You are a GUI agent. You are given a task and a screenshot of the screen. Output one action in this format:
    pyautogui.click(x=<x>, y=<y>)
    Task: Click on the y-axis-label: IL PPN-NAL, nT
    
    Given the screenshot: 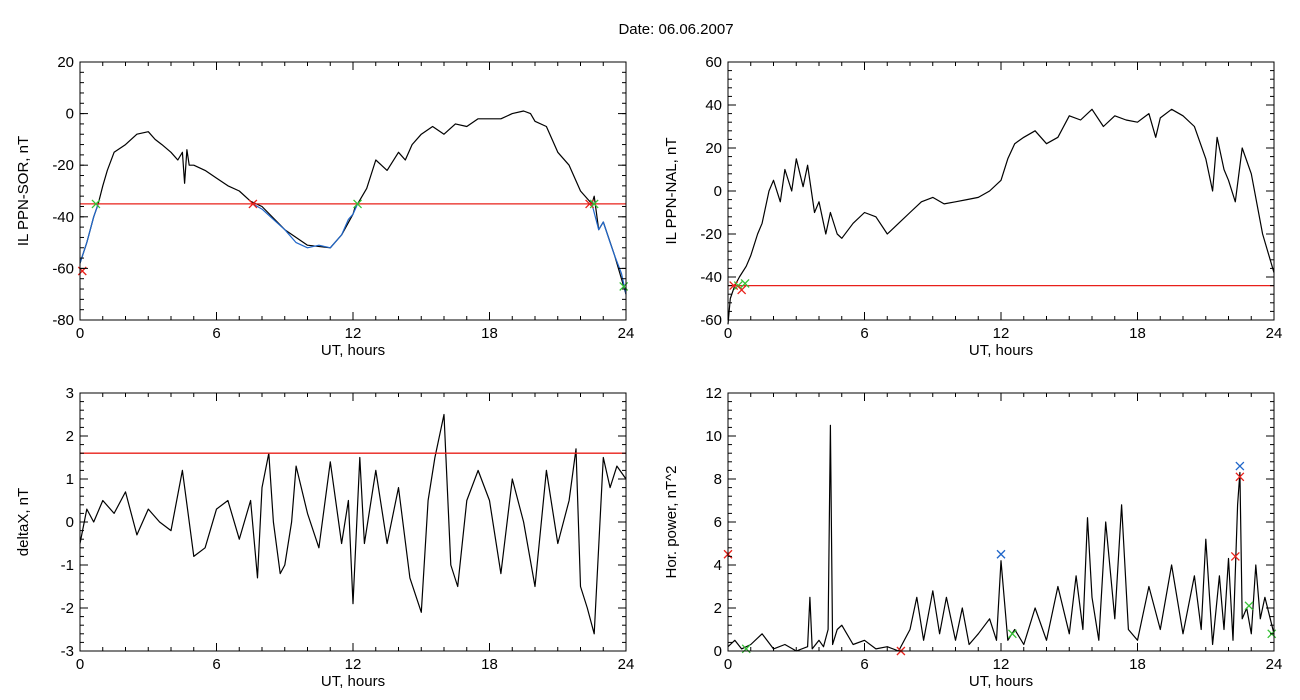 What is the action you would take?
    pyautogui.click(x=671, y=191)
    